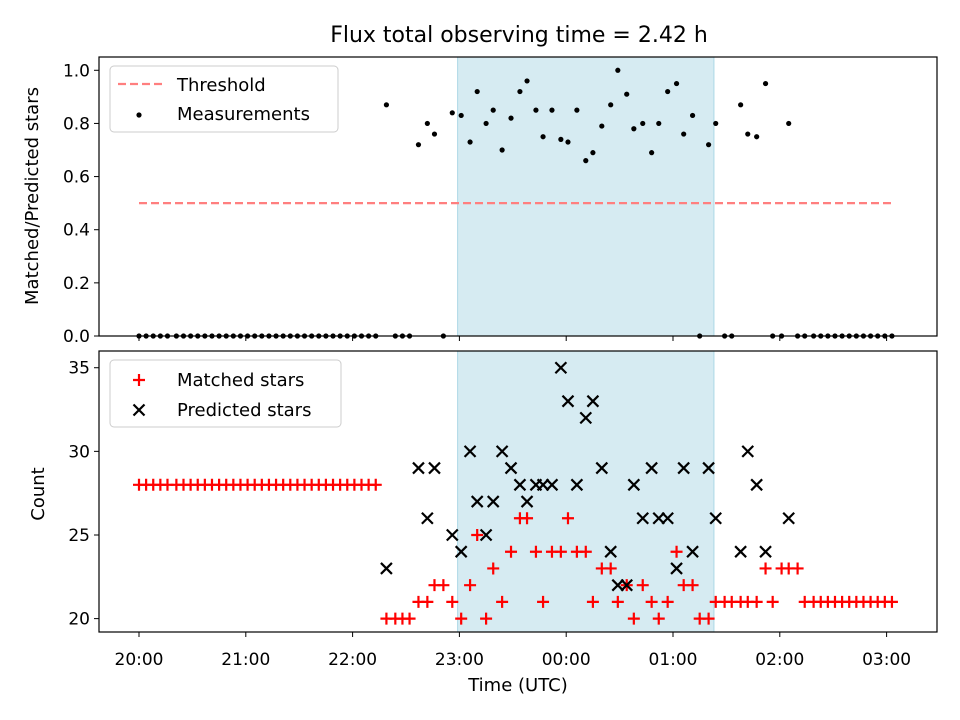 The width and height of the screenshot is (960, 720). Describe the element at coordinates (566, 660) in the screenshot. I see `x-tick-label: 00:00` at that location.